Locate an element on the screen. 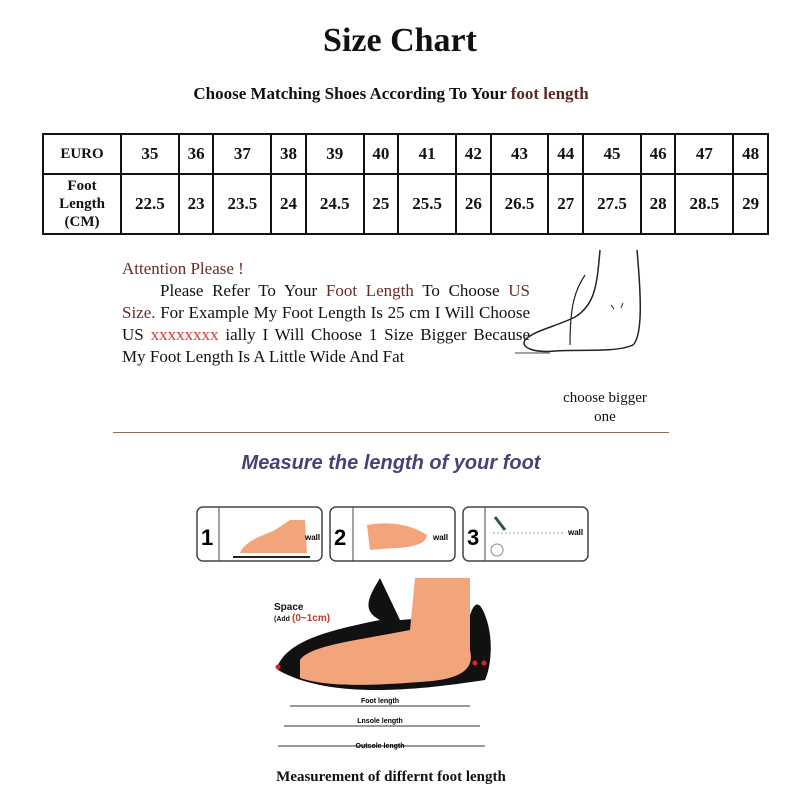 The width and height of the screenshot is (800, 800). euro-size-cell: 43 is located at coordinates (519, 154).